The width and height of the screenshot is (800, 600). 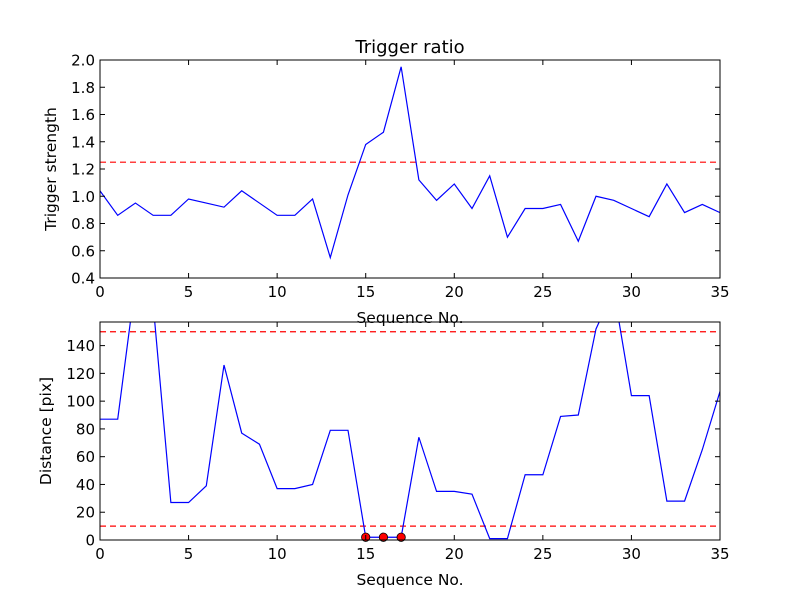 What do you see at coordinates (83, 197) in the screenshot?
I see `trigger-ratio-y-tick-label: 1.0` at bounding box center [83, 197].